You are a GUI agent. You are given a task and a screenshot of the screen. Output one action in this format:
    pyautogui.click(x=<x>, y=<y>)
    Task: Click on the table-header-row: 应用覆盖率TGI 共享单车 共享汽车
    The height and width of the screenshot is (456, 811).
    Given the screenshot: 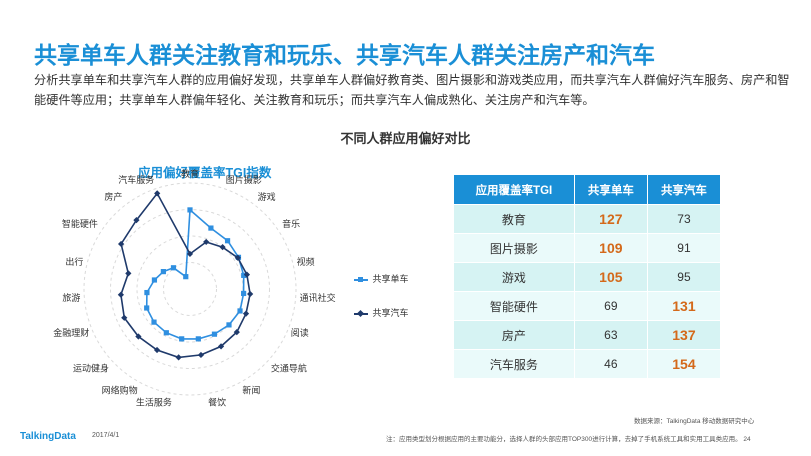 What is the action you would take?
    pyautogui.click(x=587, y=189)
    